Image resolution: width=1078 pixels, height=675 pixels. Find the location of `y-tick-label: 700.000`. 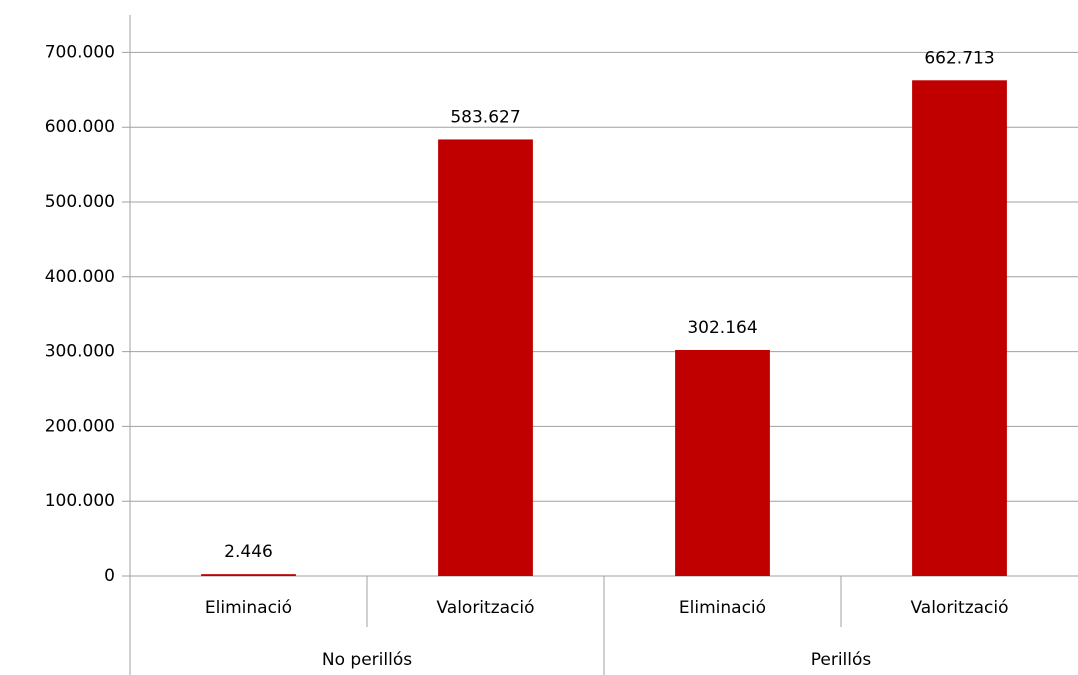

y-tick-label: 700.000 is located at coordinates (80, 52).